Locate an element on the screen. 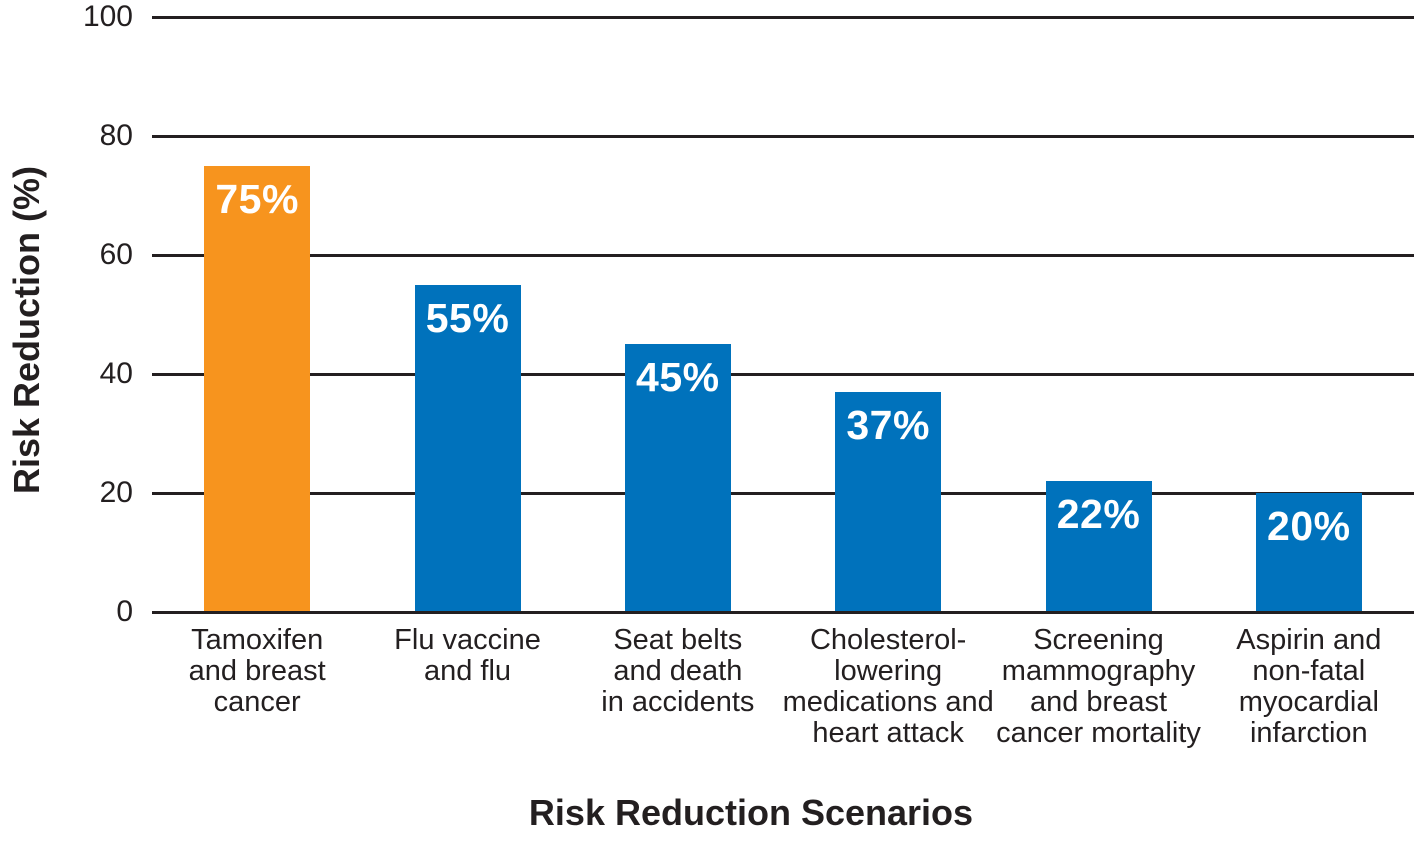 This screenshot has width=1414, height=842. y-axis-title-box: Risk Reduction (%) is located at coordinates (27, 330).